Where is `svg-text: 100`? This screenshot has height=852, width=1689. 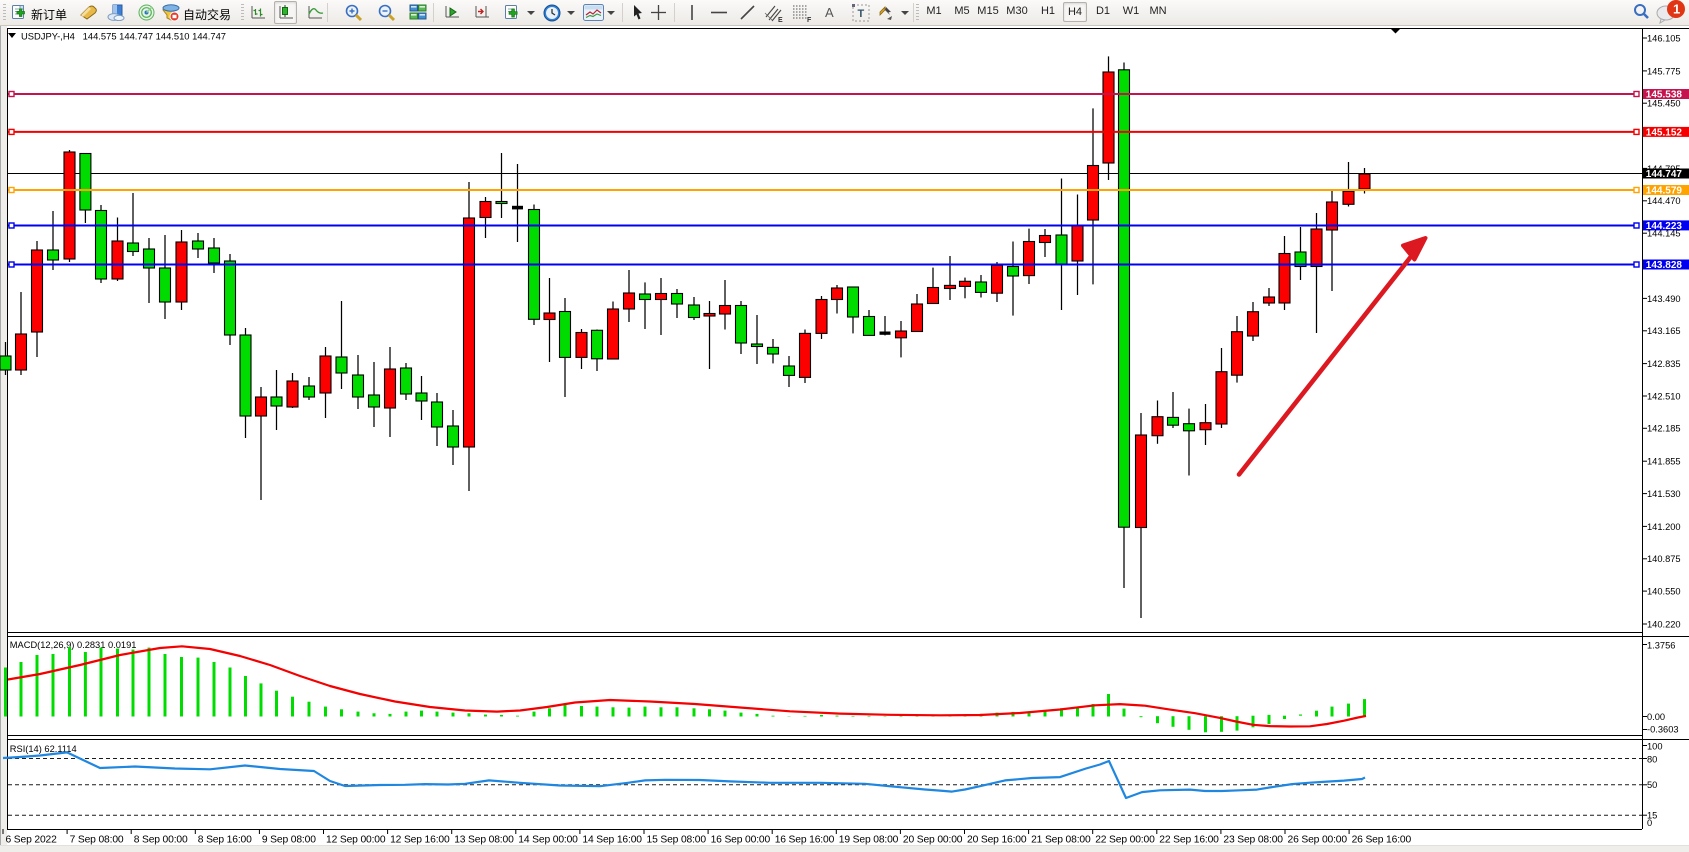
svg-text: 100 is located at coordinates (1655, 746).